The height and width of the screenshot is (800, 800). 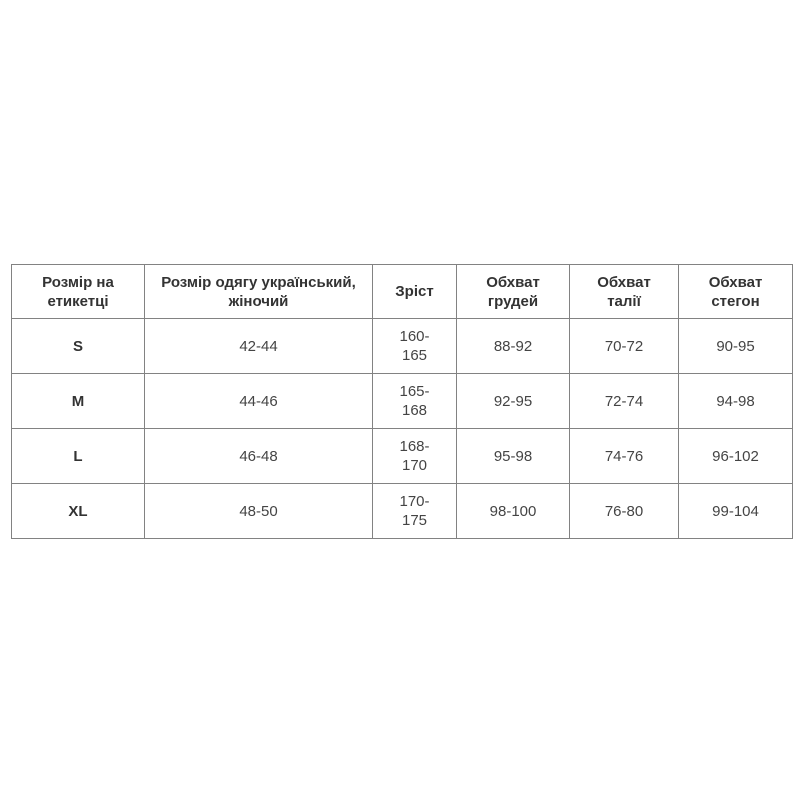 I want to click on cell-ua-size: 42-44, so click(x=258, y=346).